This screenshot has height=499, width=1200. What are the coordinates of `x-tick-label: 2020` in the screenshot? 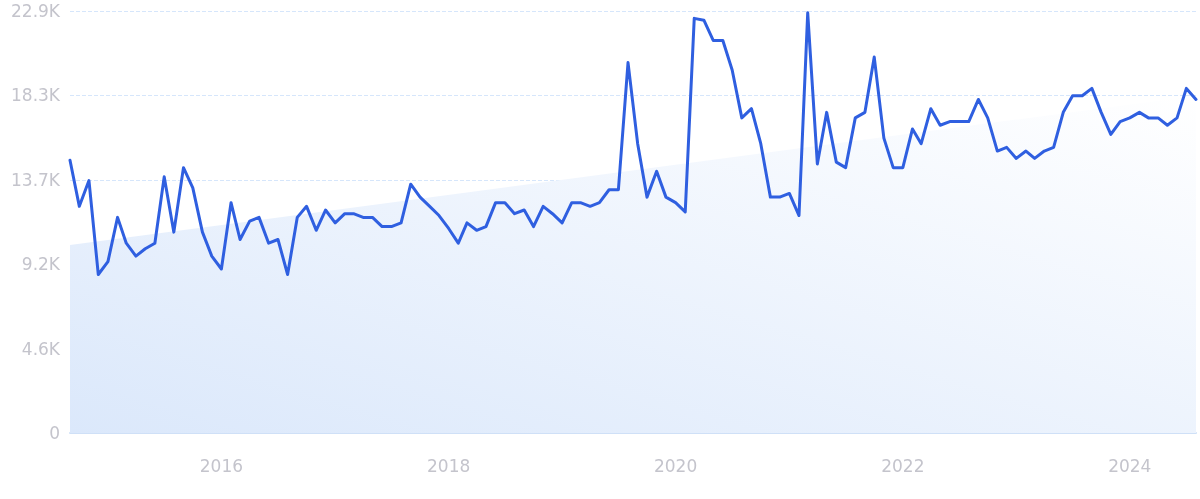 It's located at (675, 465).